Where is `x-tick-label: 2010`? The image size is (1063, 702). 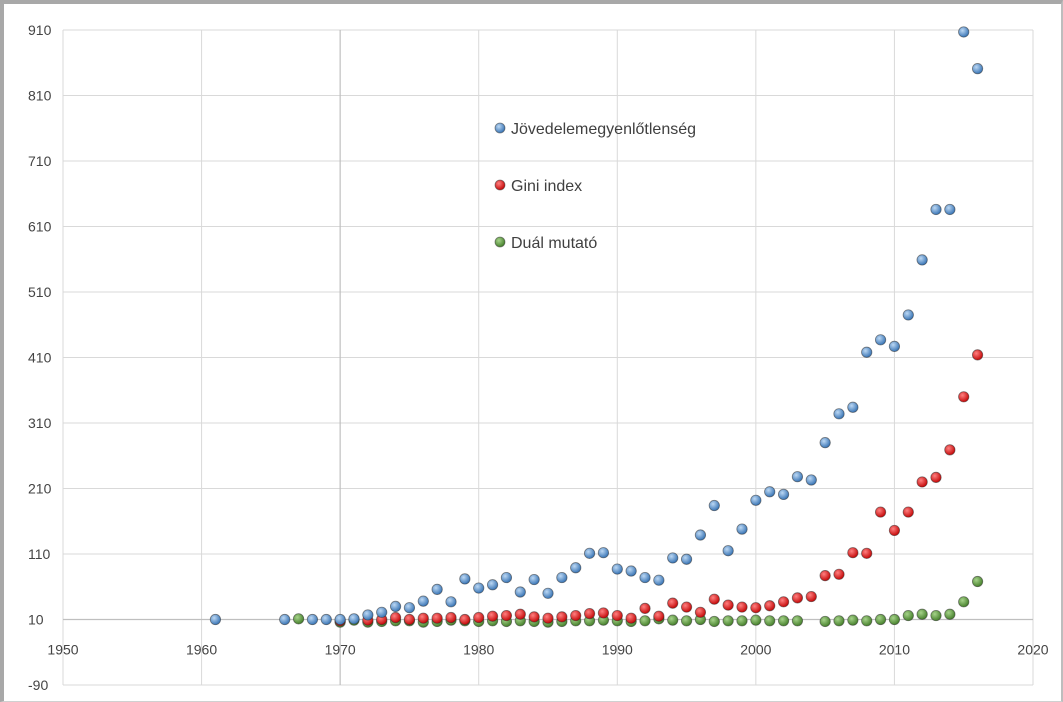 x-tick-label: 2010 is located at coordinates (894, 650).